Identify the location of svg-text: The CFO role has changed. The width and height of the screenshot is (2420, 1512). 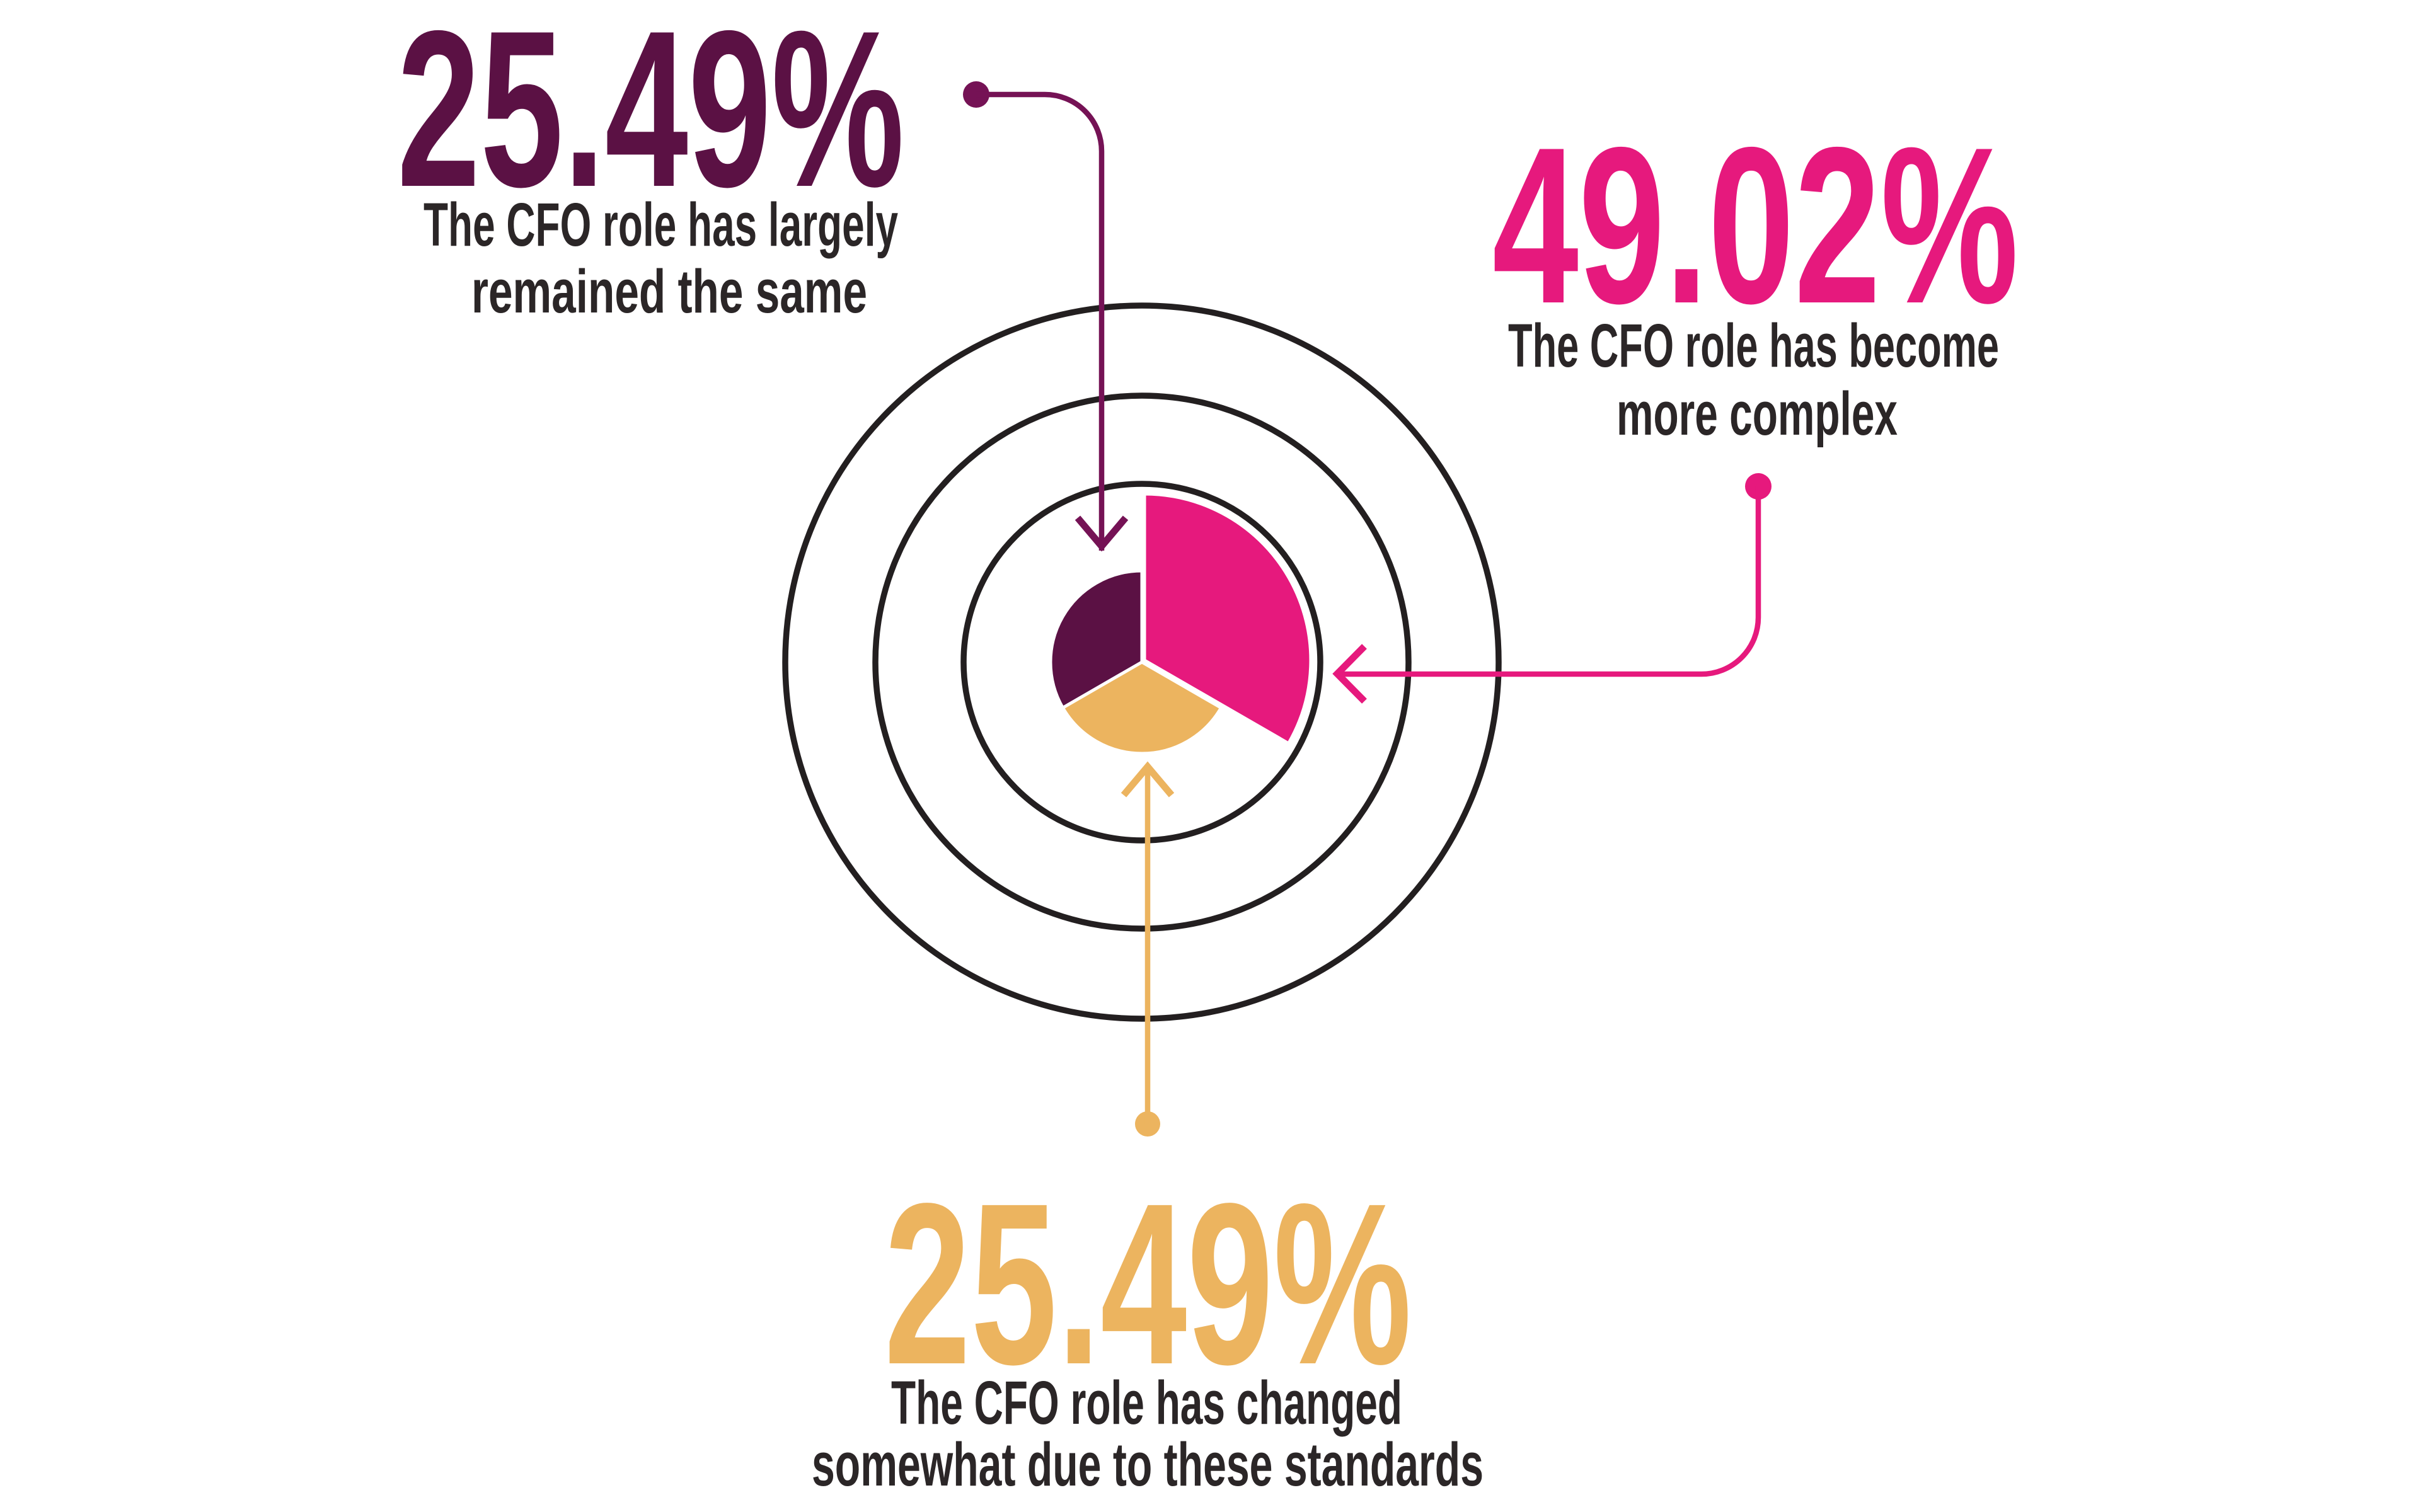
(1146, 1402).